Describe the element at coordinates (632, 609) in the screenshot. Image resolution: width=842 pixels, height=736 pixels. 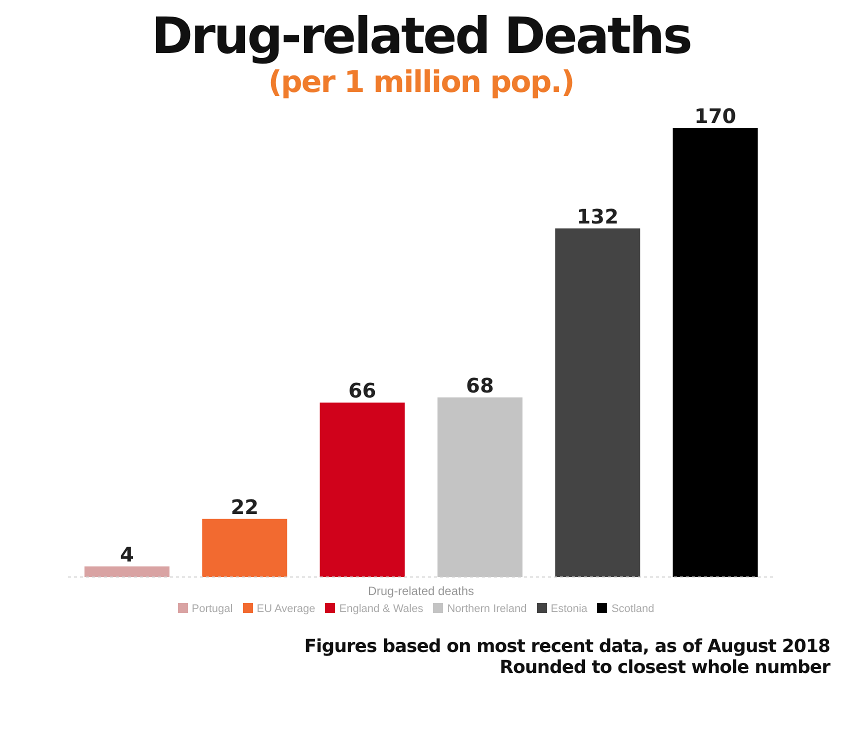
I see `legend-label: Scotland` at that location.